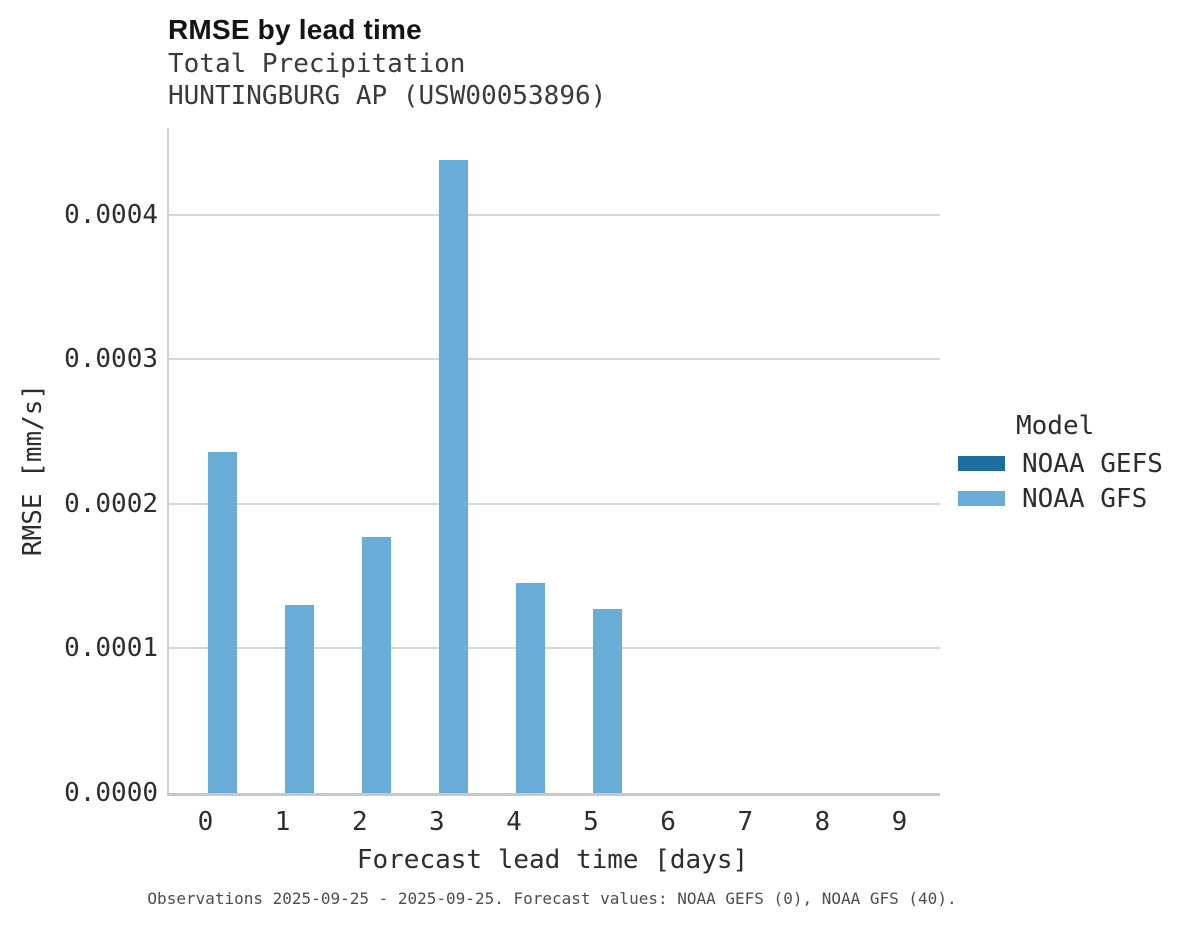  Describe the element at coordinates (1055, 426) in the screenshot. I see `legend-title: Model` at that location.